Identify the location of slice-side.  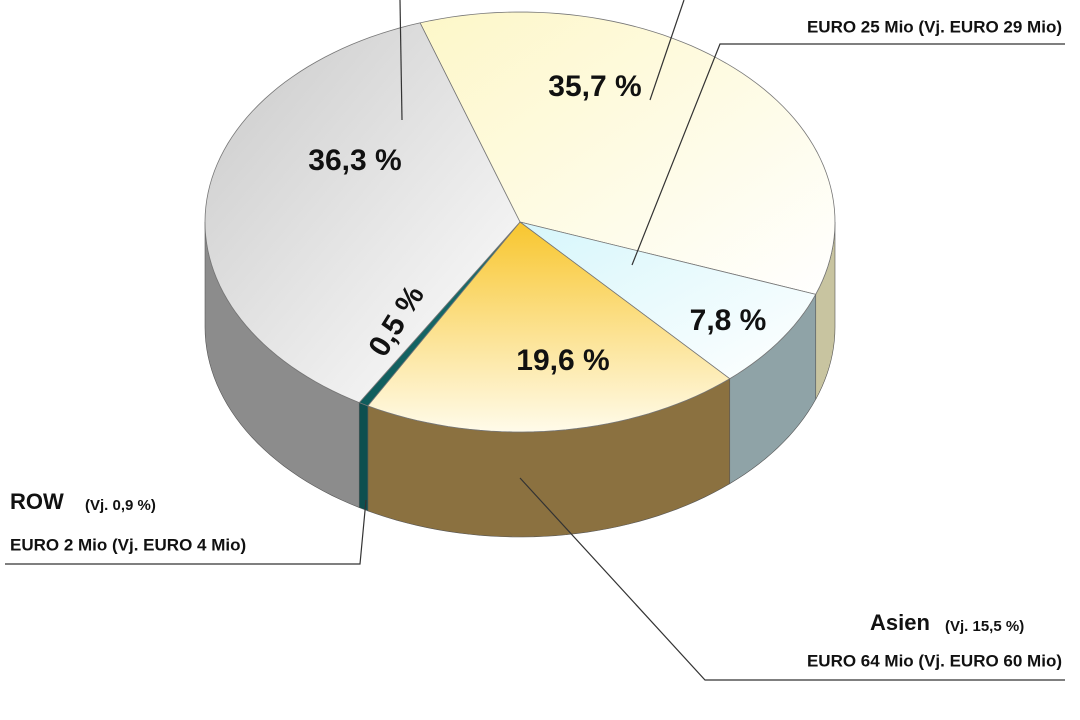
(363, 457).